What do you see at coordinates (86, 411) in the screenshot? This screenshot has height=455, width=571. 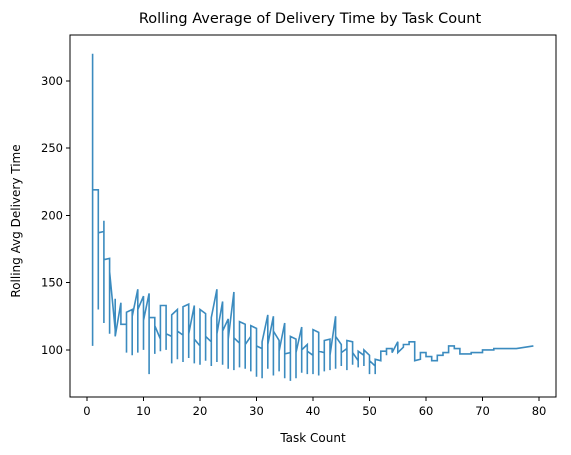 I see `x-tick-label: 0` at bounding box center [86, 411].